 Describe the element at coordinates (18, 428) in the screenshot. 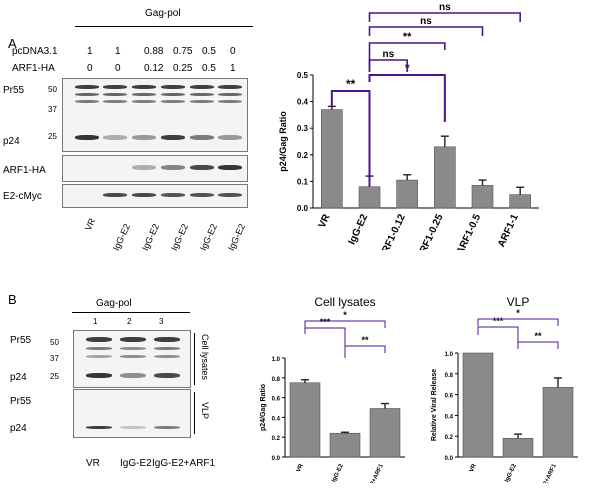

I see `label-b-p24-vlp: p24` at that location.